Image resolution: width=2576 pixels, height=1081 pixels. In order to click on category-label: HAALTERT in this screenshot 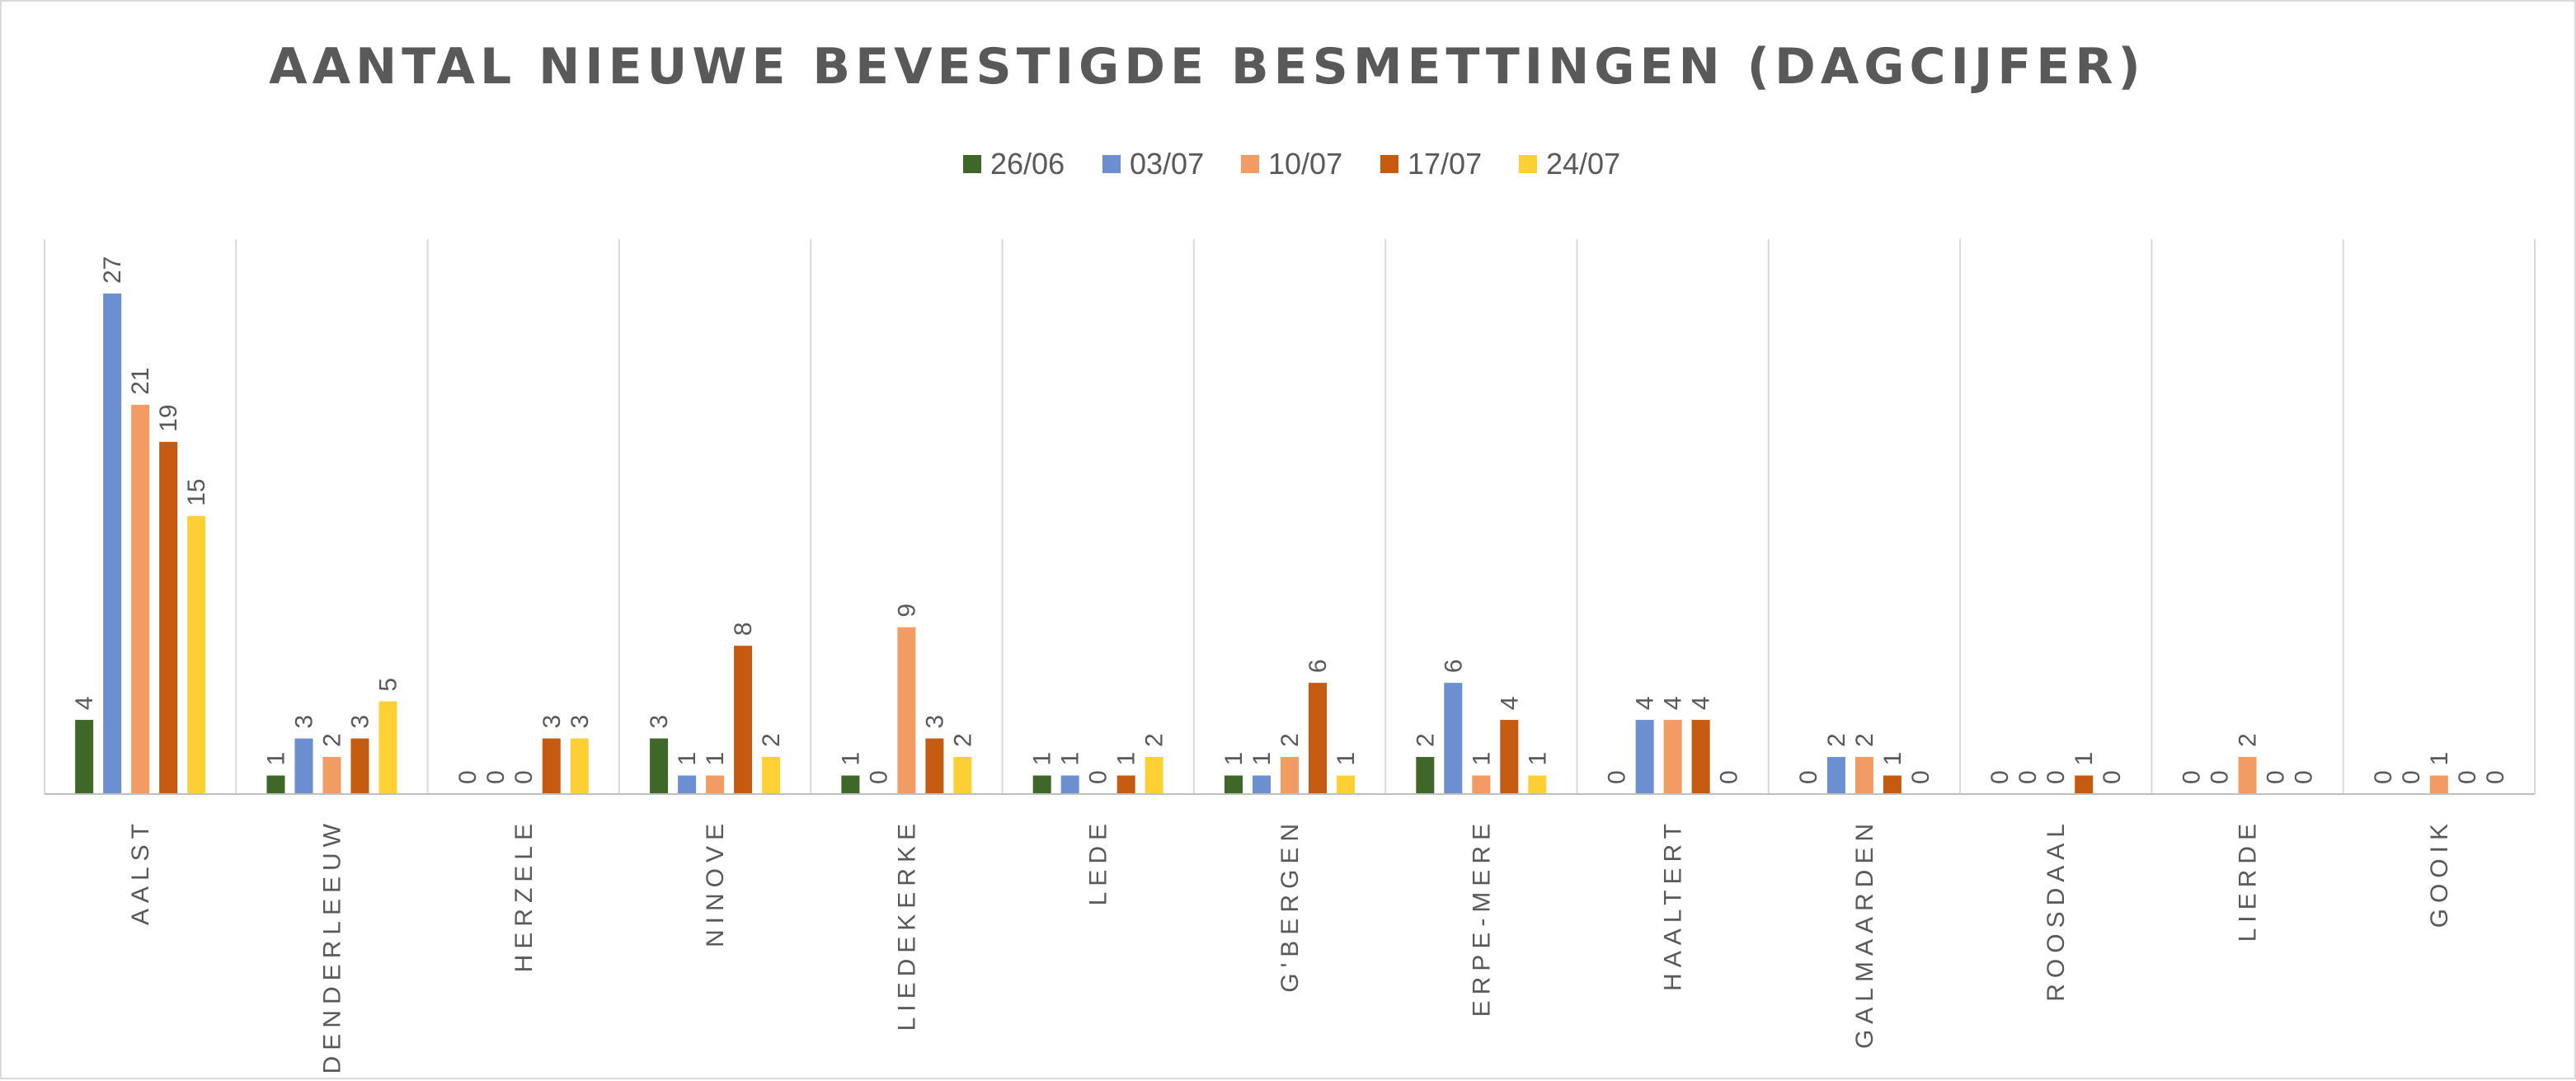, I will do `click(1673, 905)`.